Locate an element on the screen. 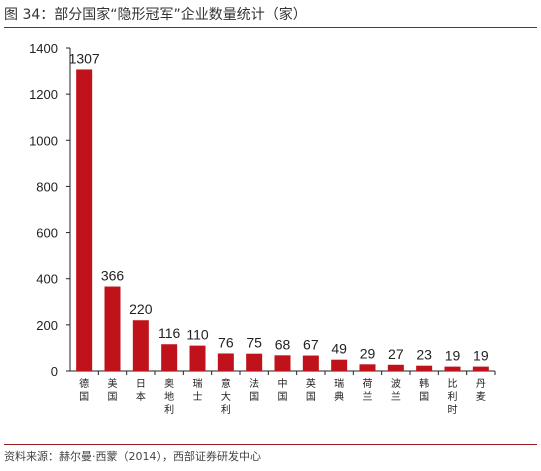 This screenshot has height=471, width=541. data-label-10: 29 is located at coordinates (368, 353).